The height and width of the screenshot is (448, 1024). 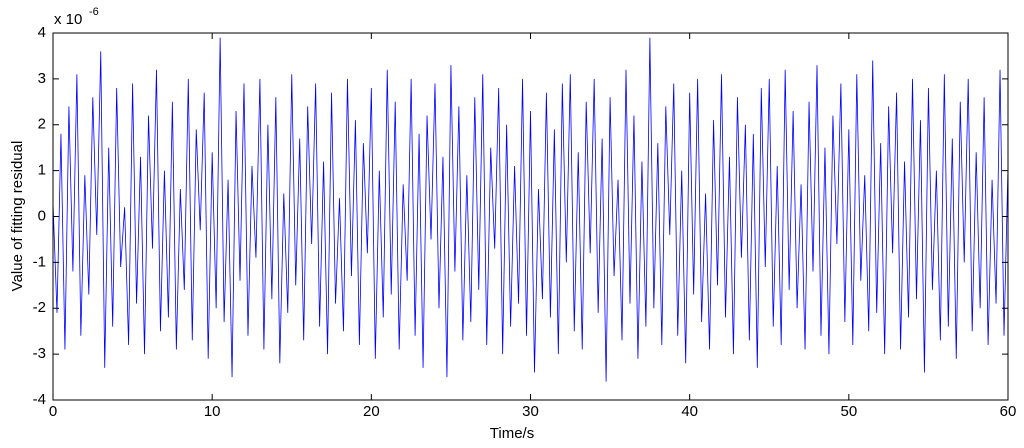 I want to click on y-tick-label: 1, so click(x=42, y=170).